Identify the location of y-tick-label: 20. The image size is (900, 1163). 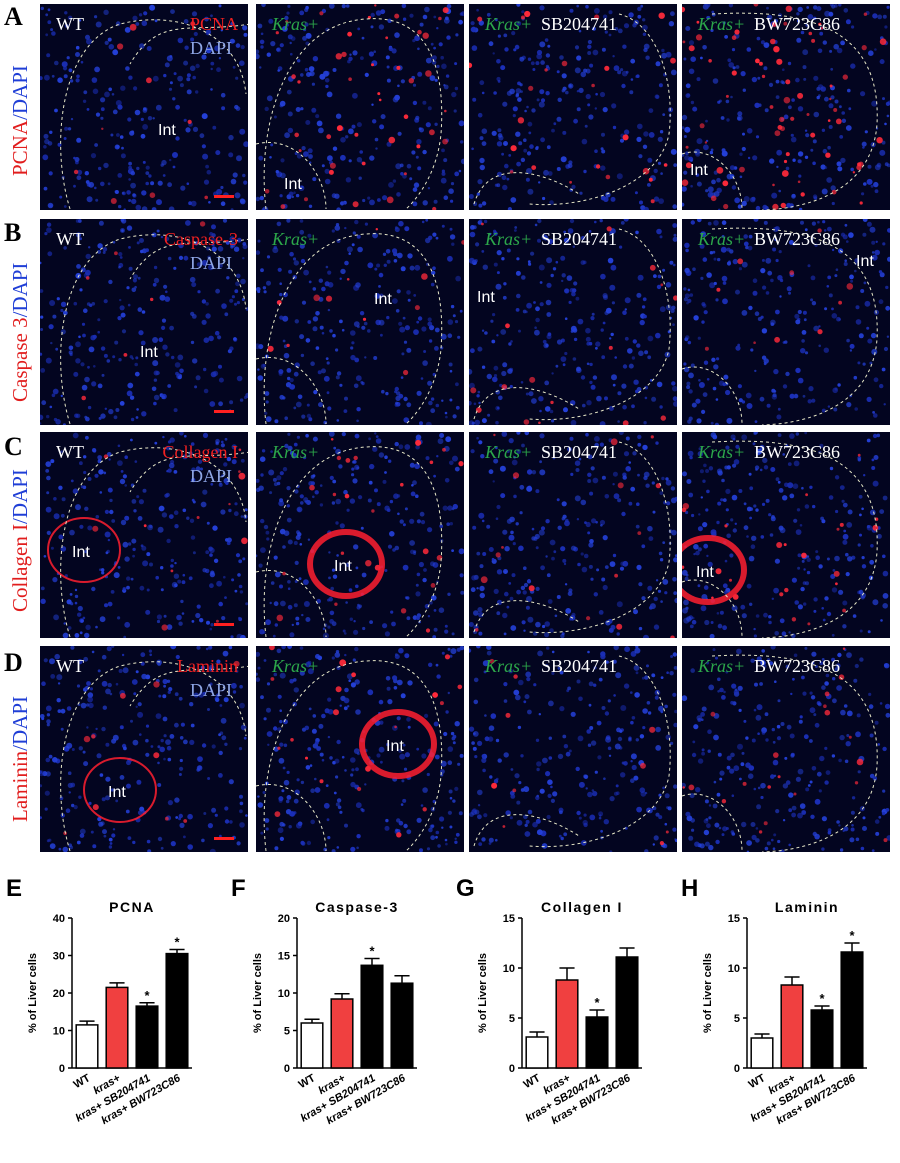
(59, 994).